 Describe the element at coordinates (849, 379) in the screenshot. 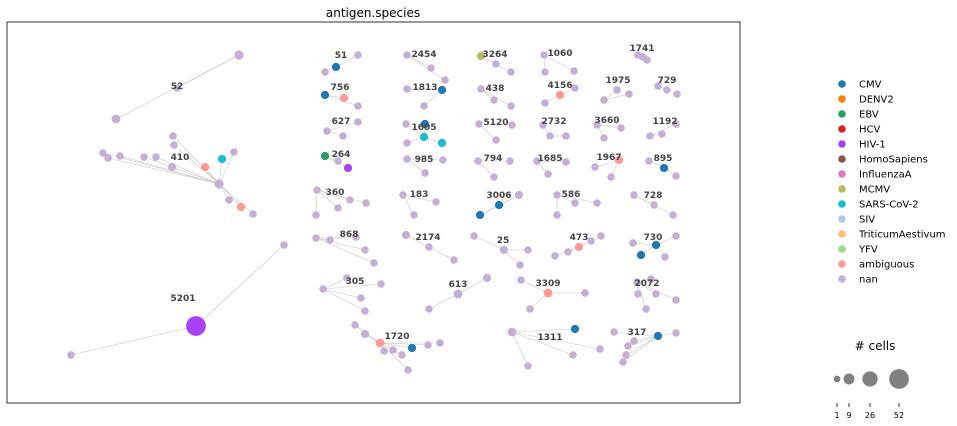

I see `size-marker` at that location.